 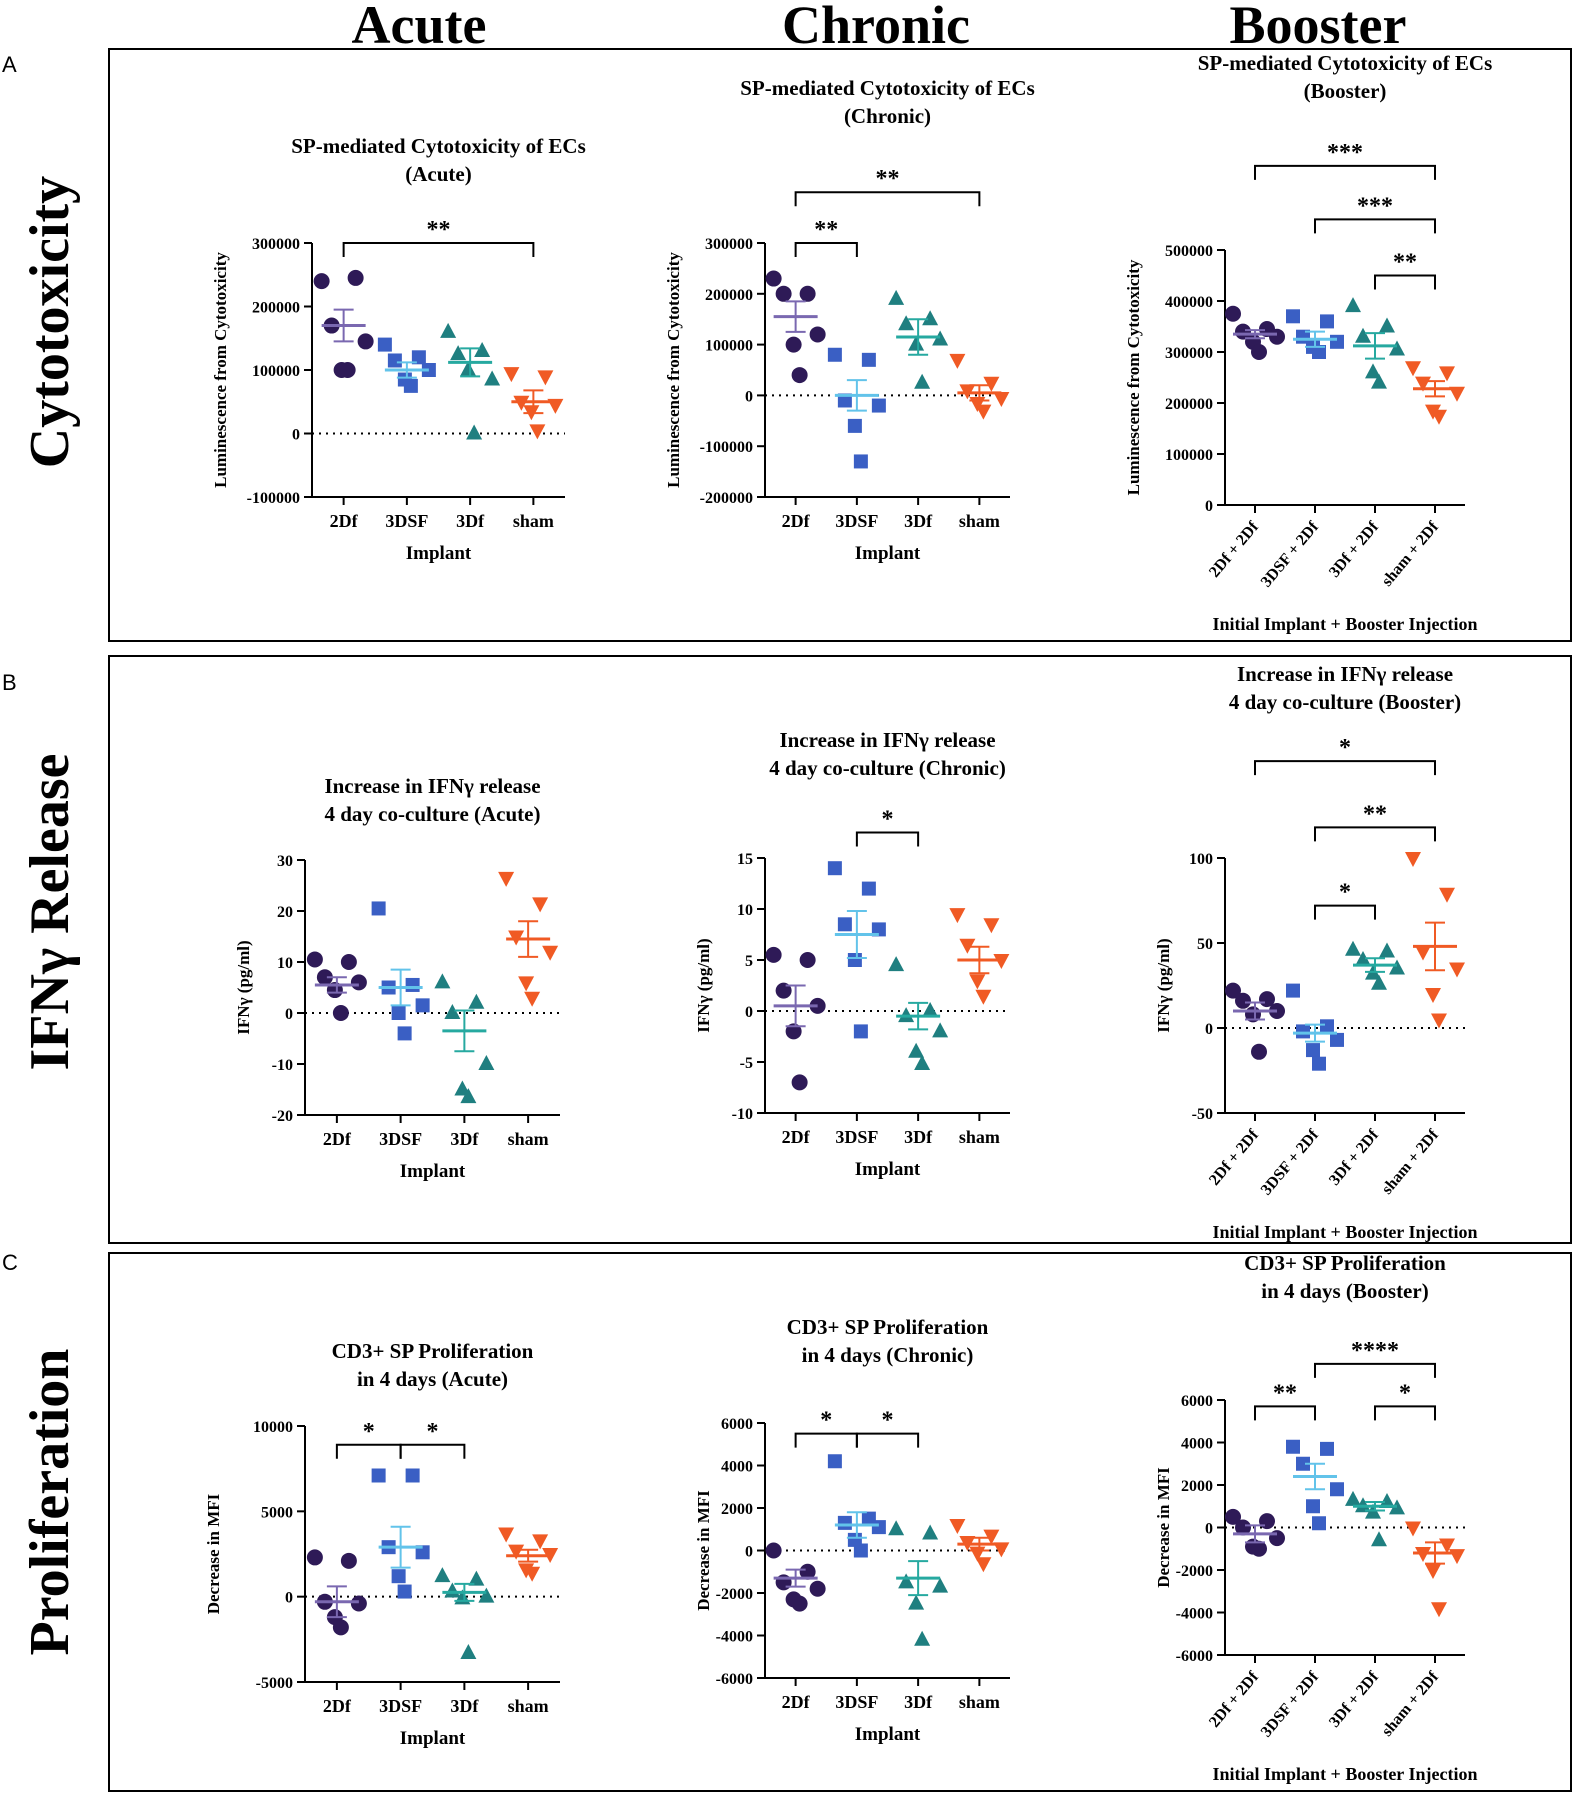 I want to click on c-chronic-ytick-label-2: 2000, so click(x=737, y=1509).